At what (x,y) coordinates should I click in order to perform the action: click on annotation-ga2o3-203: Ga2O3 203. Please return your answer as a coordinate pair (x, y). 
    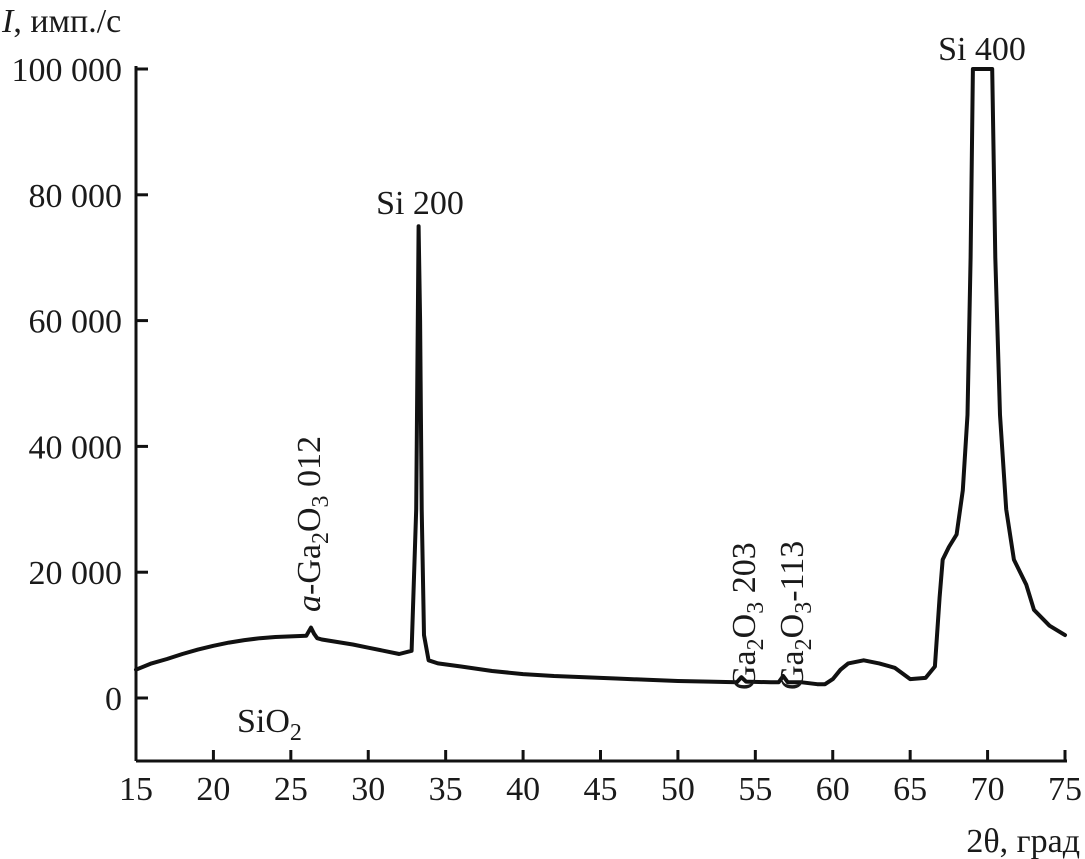
    Looking at the image, I should click on (747, 616).